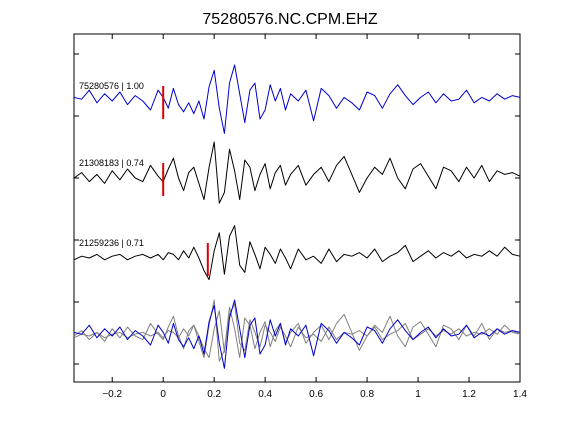  What do you see at coordinates (111, 86) in the screenshot?
I see `trace-label-1: 75280576 | 1.00` at bounding box center [111, 86].